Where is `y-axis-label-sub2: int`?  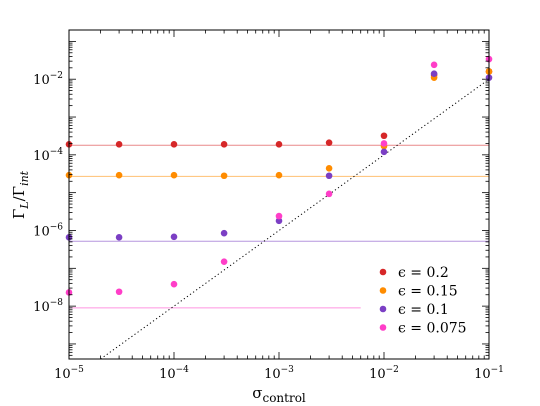 y-axis-label-sub2: int is located at coordinates (24, 178).